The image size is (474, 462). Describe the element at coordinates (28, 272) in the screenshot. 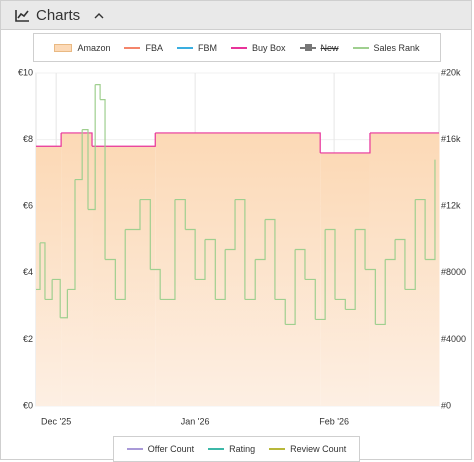

I see `y-tick-label: €4` at that location.